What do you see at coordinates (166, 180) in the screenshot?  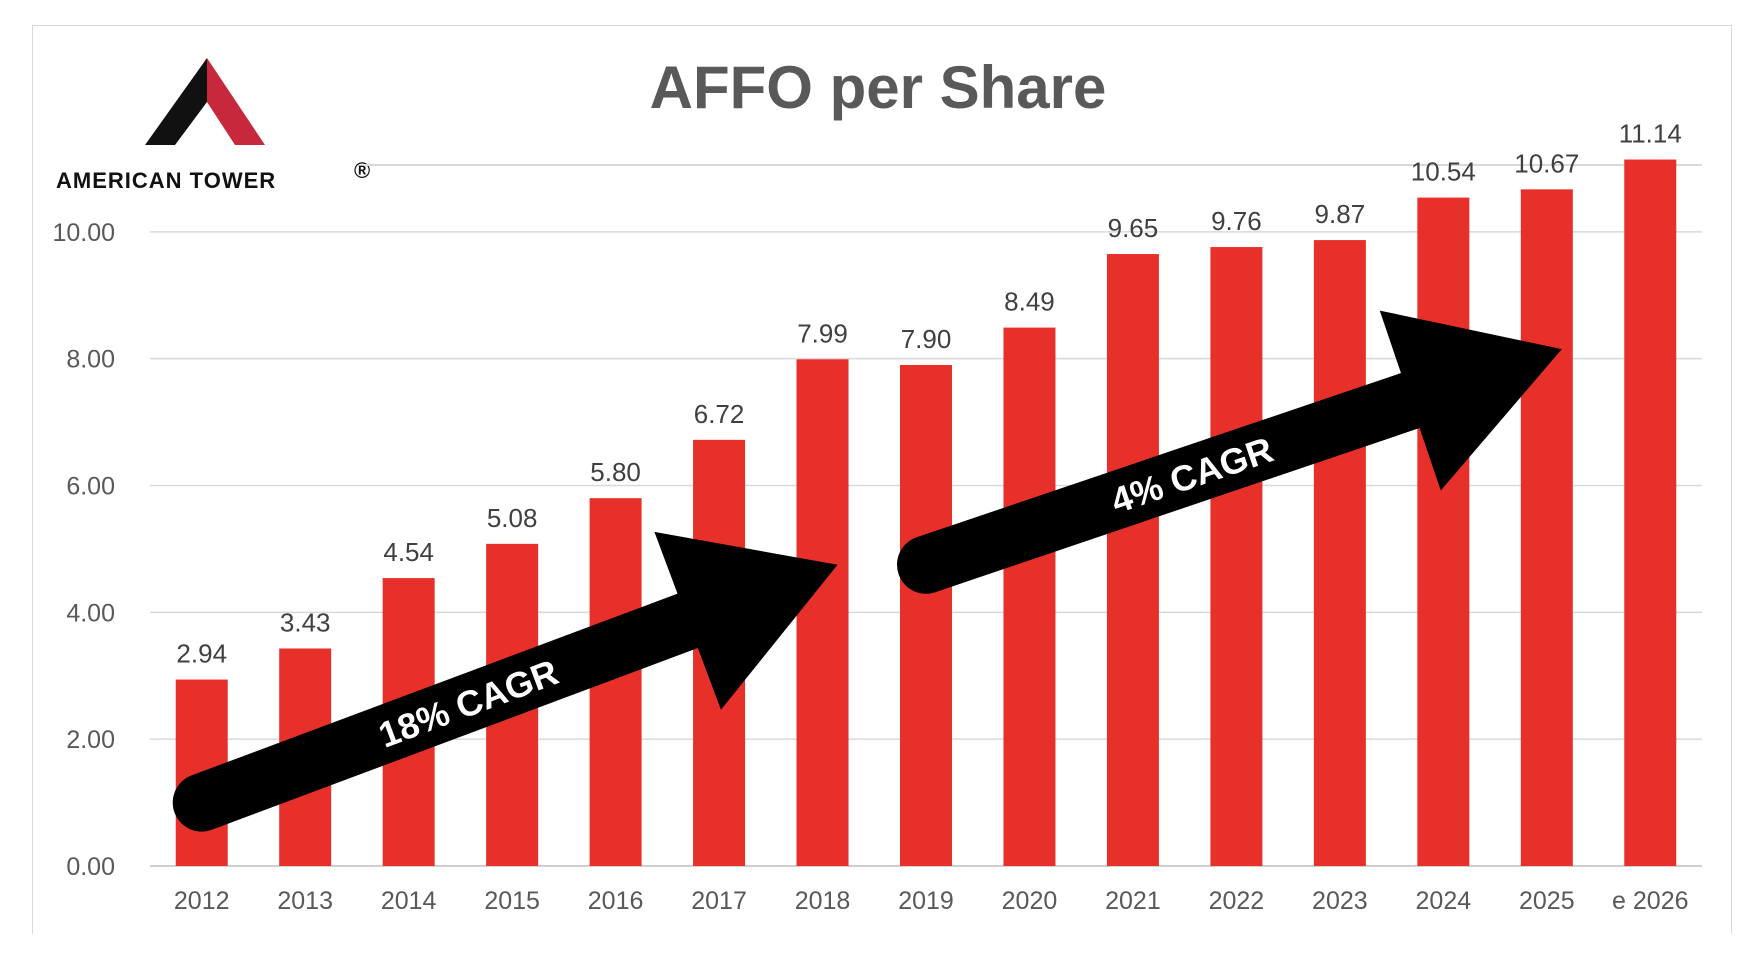 I see `logo-text: AMERICAN TOWER` at bounding box center [166, 180].